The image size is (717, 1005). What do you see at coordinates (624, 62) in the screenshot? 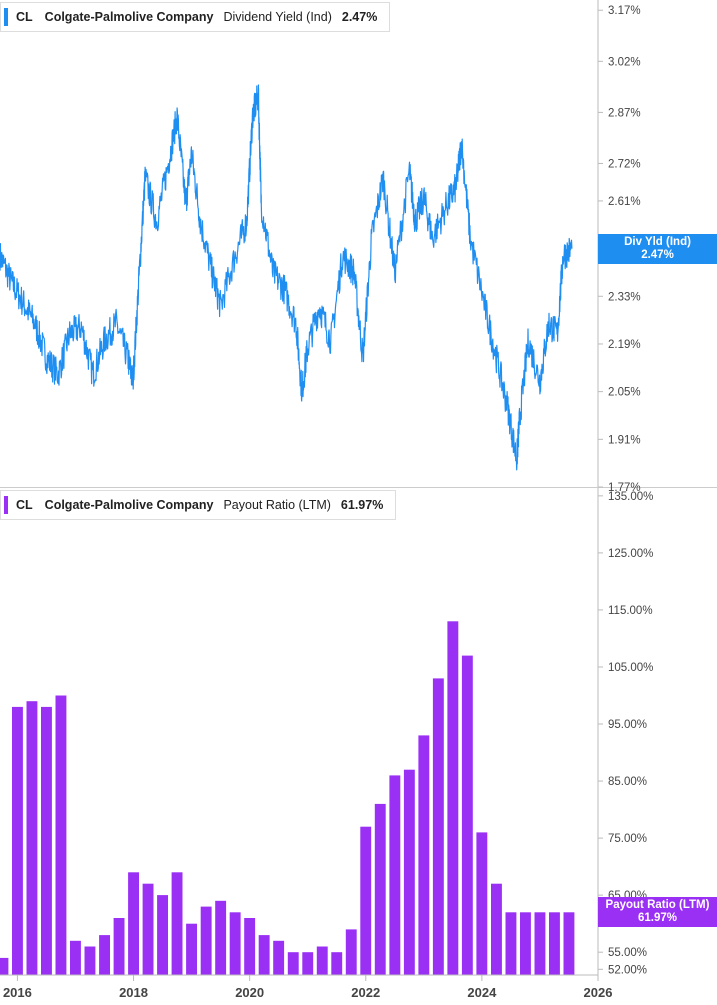
I see `y-tick-label: 3.02%` at bounding box center [624, 62].